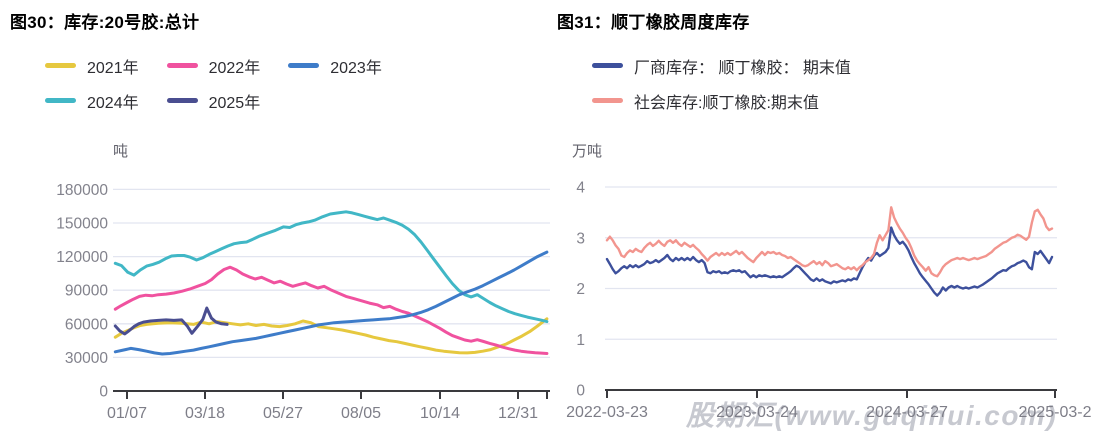  What do you see at coordinates (757, 412) in the screenshot?
I see `x-tick-label: 2023-03-24` at bounding box center [757, 412].